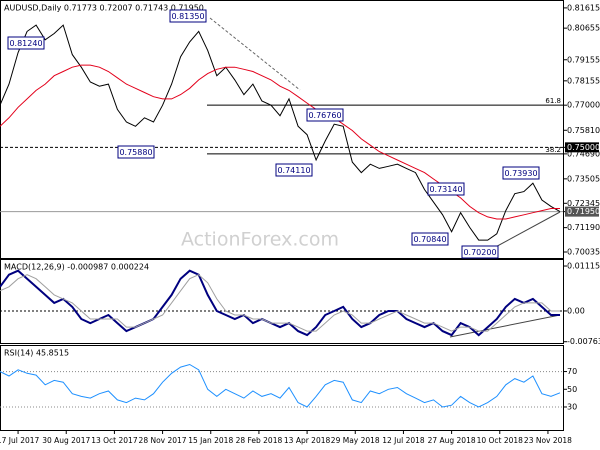 Image resolution: width=600 pixels, height=450 pixels. I want to click on watermark: ActionForex.com, so click(260, 240).